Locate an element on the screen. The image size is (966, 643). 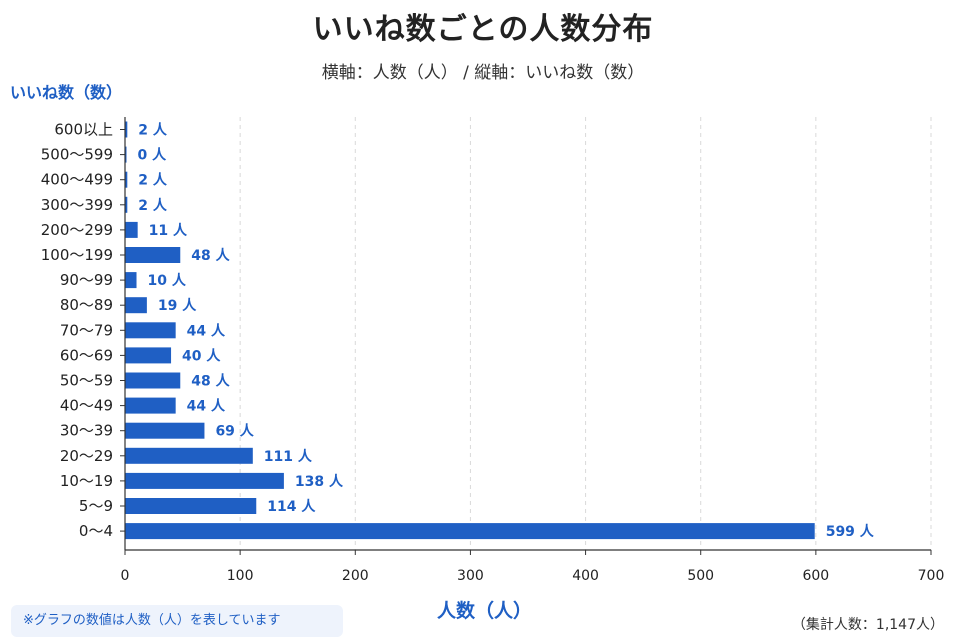
x-tick-label: 100 is located at coordinates (240, 576).